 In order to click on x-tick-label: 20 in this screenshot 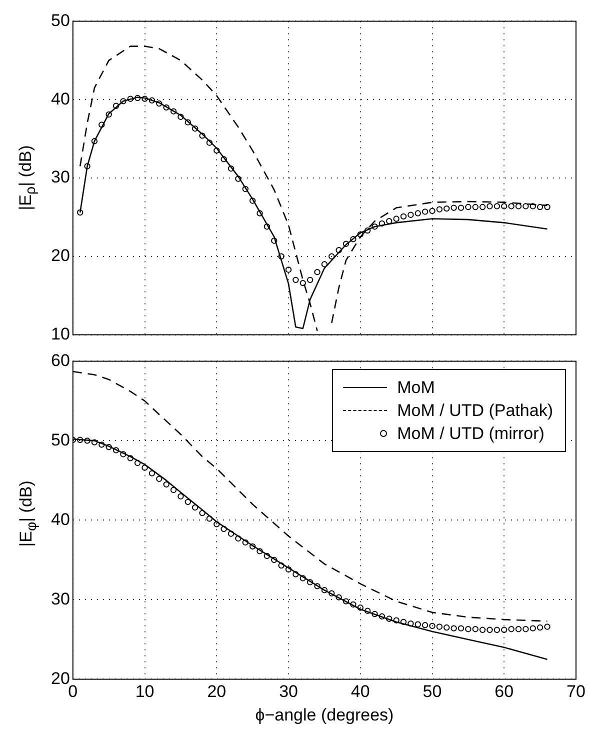, I will do `click(216, 692)`.